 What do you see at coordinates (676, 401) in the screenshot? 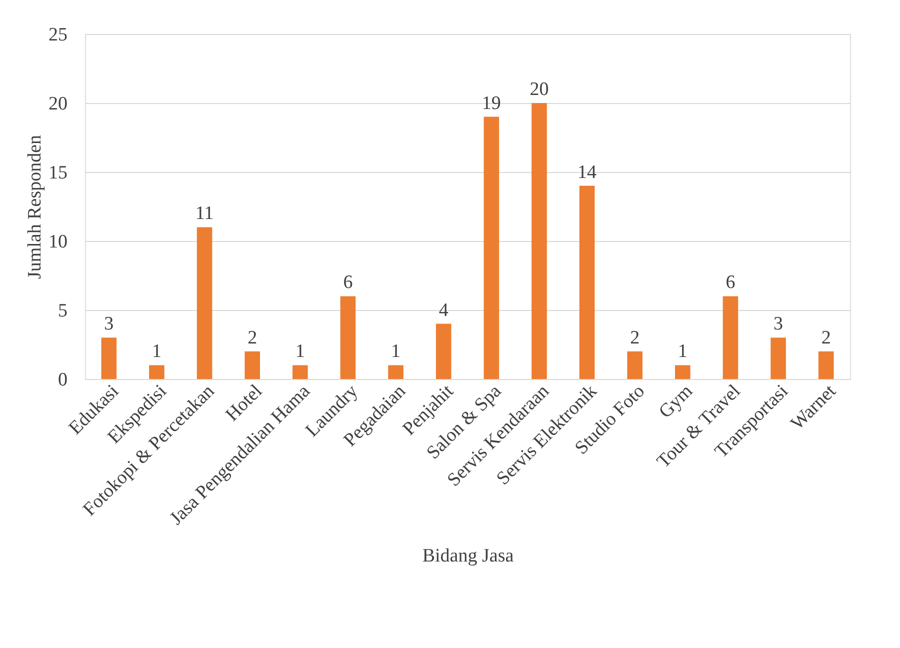
I see `x-tick-label: Gym` at bounding box center [676, 401].